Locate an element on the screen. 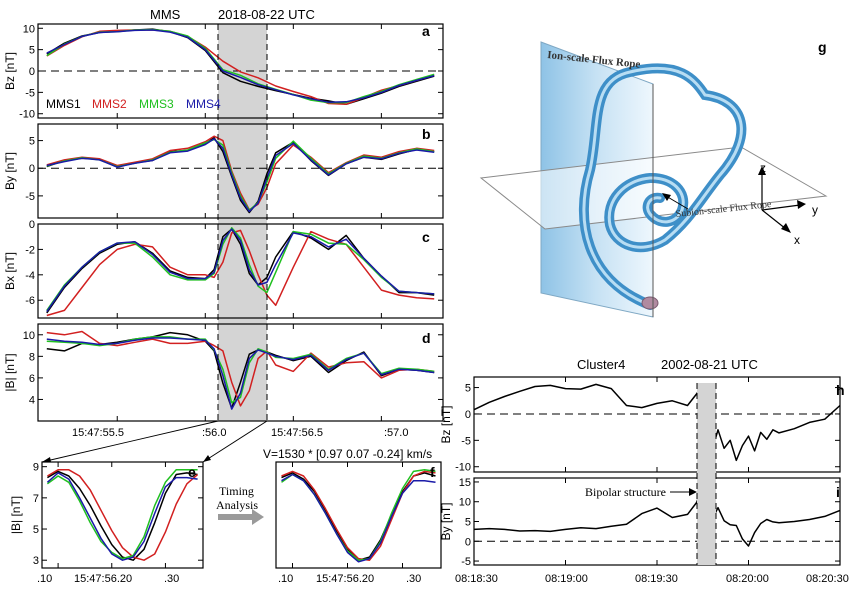 The image size is (866, 593). panel-b-series-mms4 is located at coordinates (240, 175).